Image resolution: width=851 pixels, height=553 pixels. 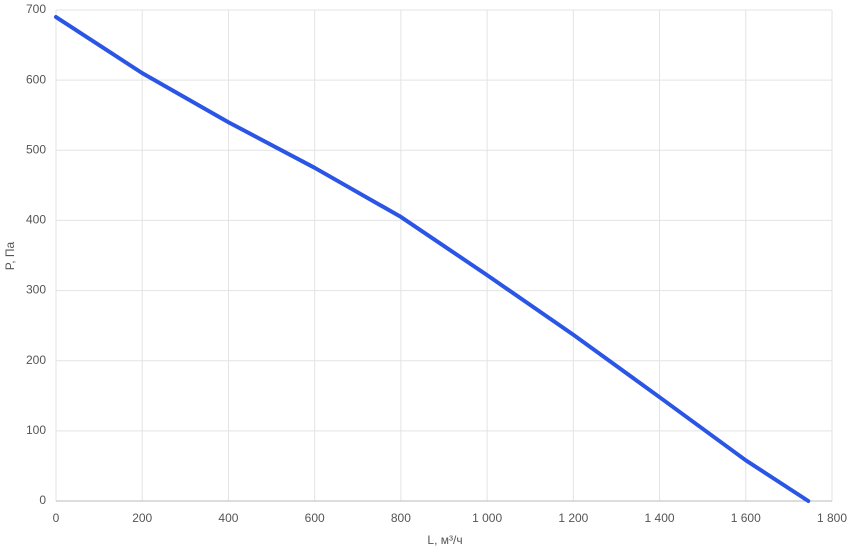 I want to click on x-tick-label: 400, so click(x=228, y=518).